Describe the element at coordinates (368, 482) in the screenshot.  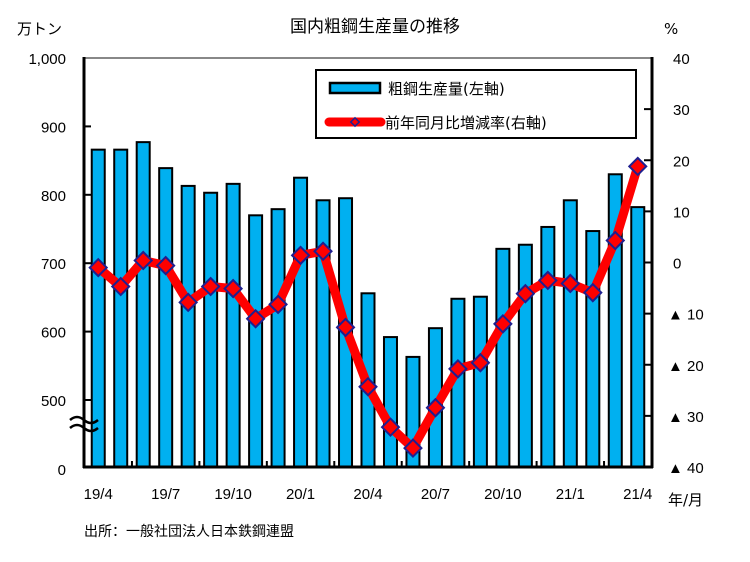
I see `x-axis-ticks: 19/4 19/7 19/10 20/1 20/4 20/7 20/10 21/1 21/4` at that location.